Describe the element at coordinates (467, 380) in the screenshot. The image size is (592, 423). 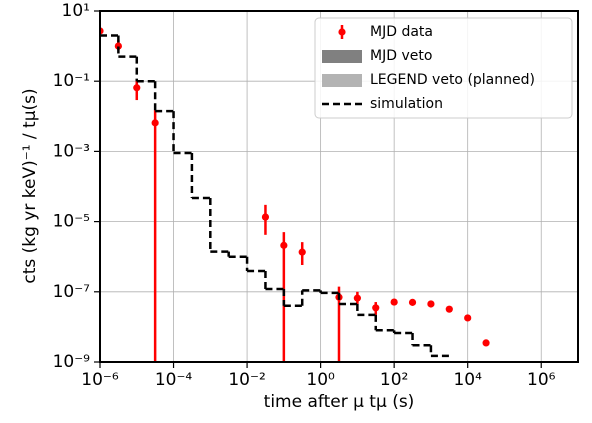
I see `x-tick-label: 10⁴` at that location.